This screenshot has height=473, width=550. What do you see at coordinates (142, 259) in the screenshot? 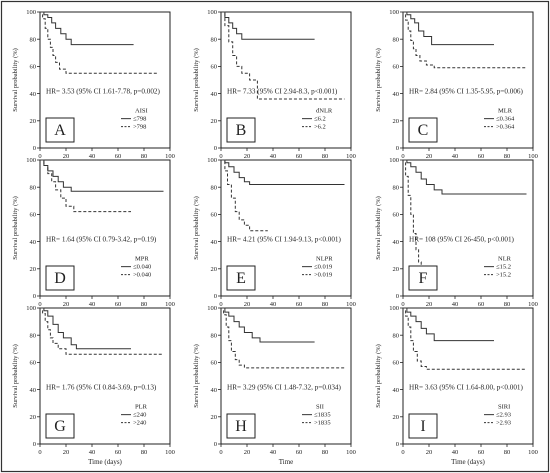
I see `legend-title: MPR` at bounding box center [142, 259].